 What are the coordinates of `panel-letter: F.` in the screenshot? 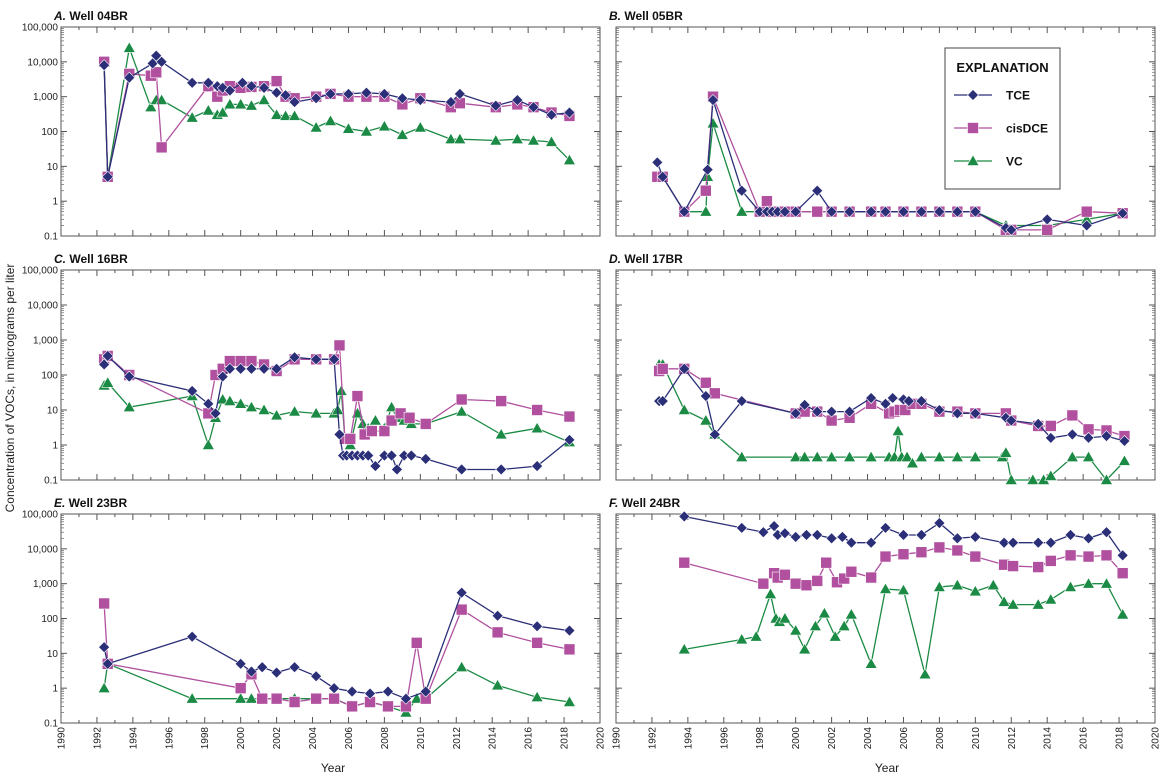 It's located at (615, 503).